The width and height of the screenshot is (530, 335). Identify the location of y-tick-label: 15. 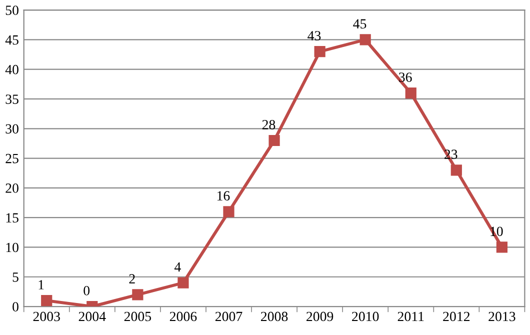
(12, 218).